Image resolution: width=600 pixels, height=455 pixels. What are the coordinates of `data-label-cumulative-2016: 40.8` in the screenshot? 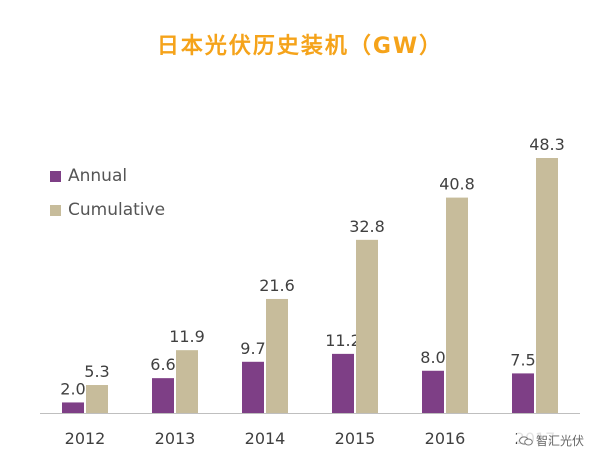 It's located at (457, 184).